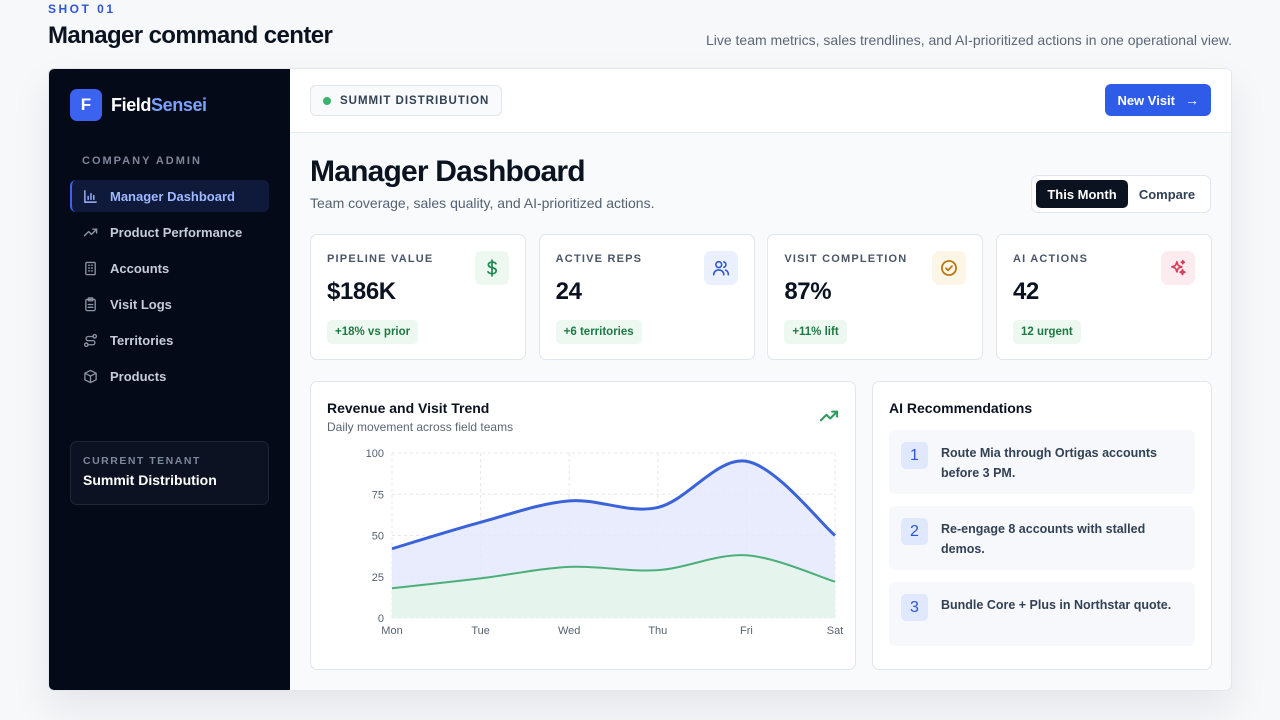 The width and height of the screenshot is (1280, 720). Describe the element at coordinates (492, 268) in the screenshot. I see `dollar-icon` at that location.